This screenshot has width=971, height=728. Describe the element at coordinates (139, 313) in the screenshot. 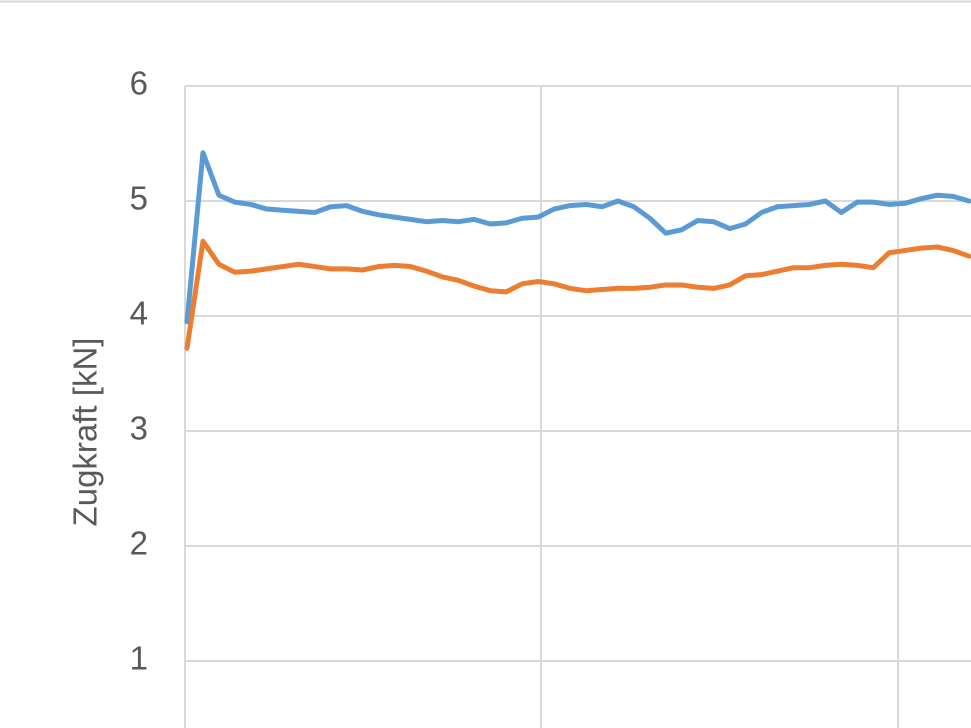

I see `y-tick-label: 4` at that location.